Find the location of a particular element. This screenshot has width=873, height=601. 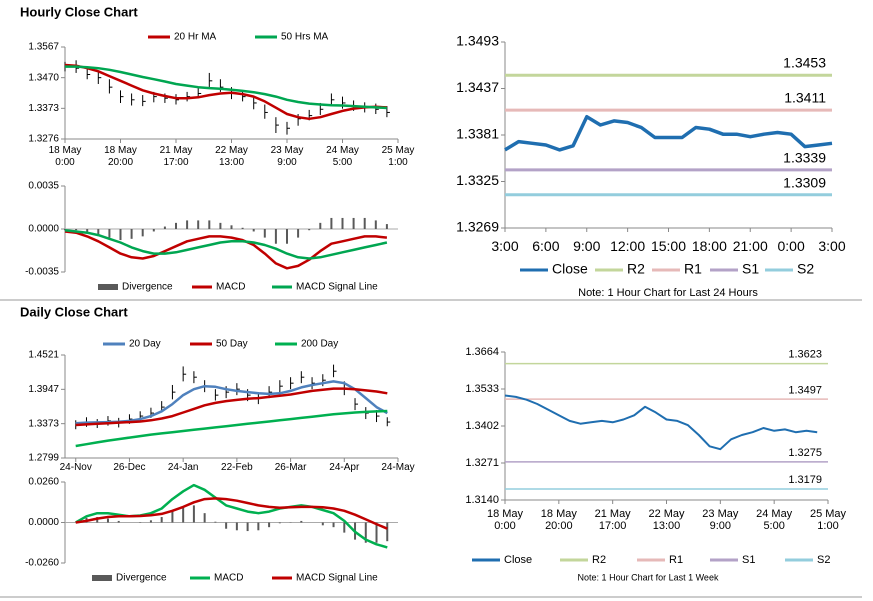

y-tick-label: 1.3947 is located at coordinates (43, 389).